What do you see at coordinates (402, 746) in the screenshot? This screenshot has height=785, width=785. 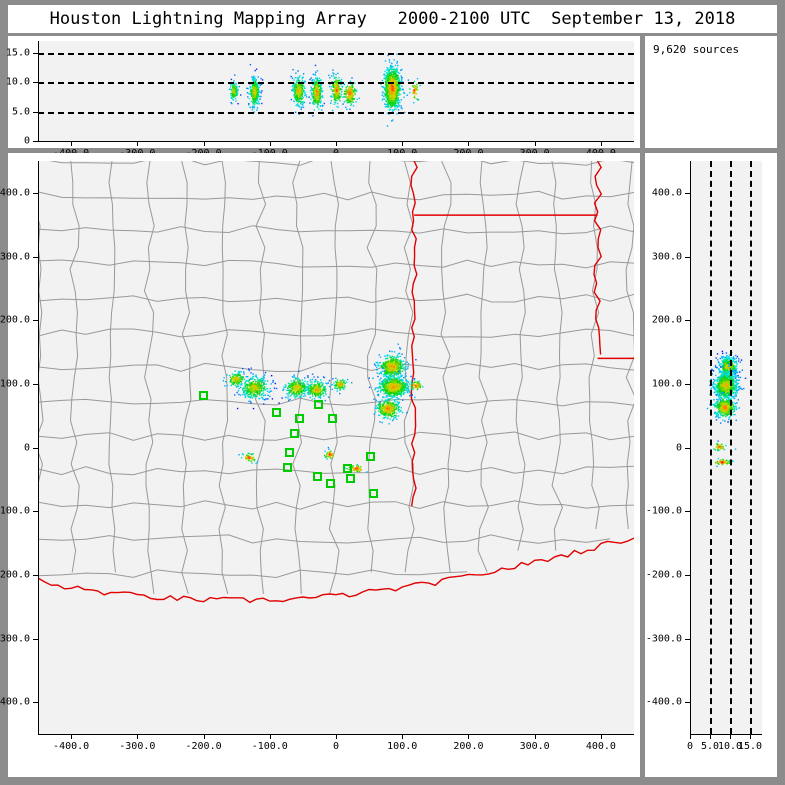 I see `x-tick-label: 100.0` at bounding box center [402, 746].